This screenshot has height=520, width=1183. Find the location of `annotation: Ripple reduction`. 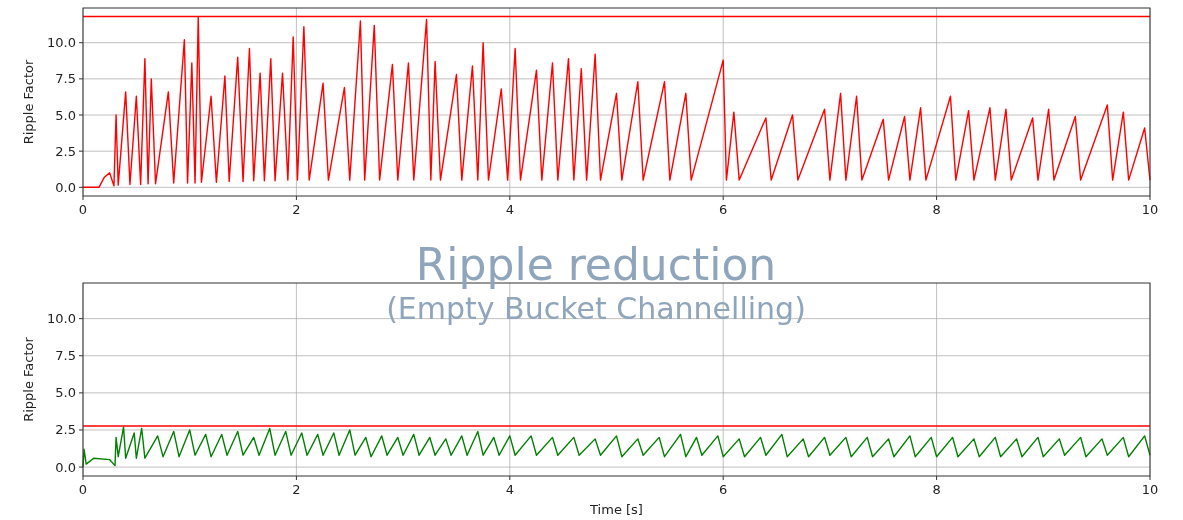

annotation: Ripple reduction is located at coordinates (596, 264).